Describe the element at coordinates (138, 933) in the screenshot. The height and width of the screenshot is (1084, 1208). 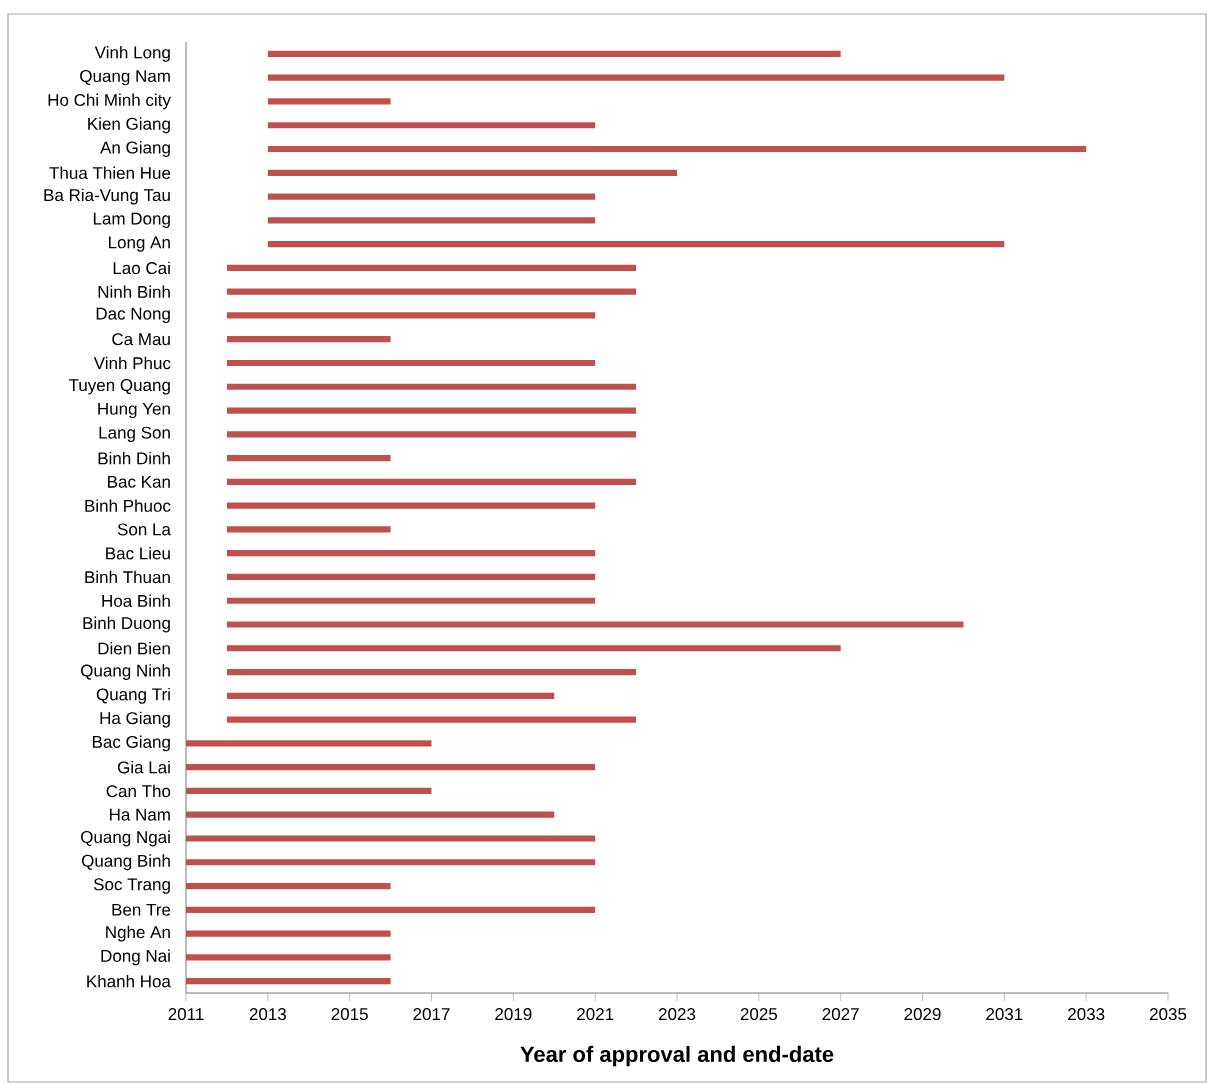
I see `y-tick-label: Nghe An` at that location.